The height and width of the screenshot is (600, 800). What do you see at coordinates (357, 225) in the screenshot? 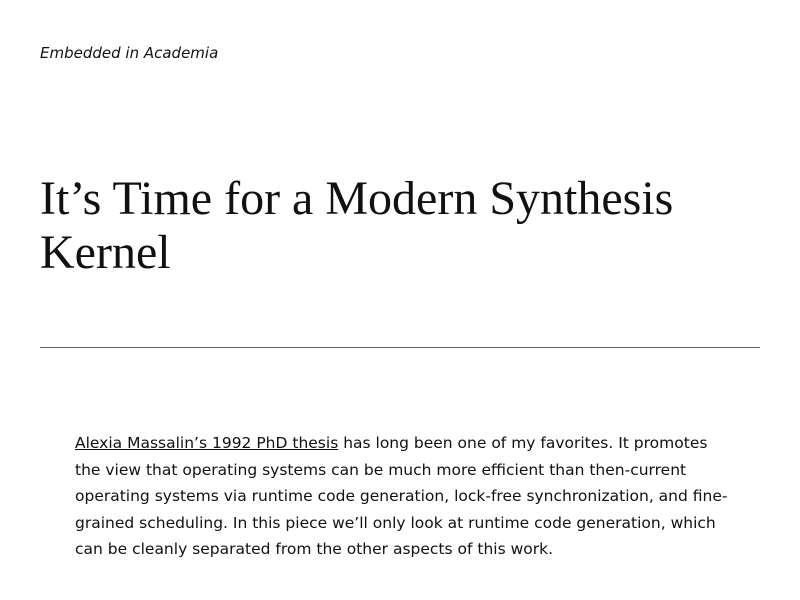
I see `post-title: It’s Time for a Modern Synthesis Kernel` at bounding box center [357, 225].